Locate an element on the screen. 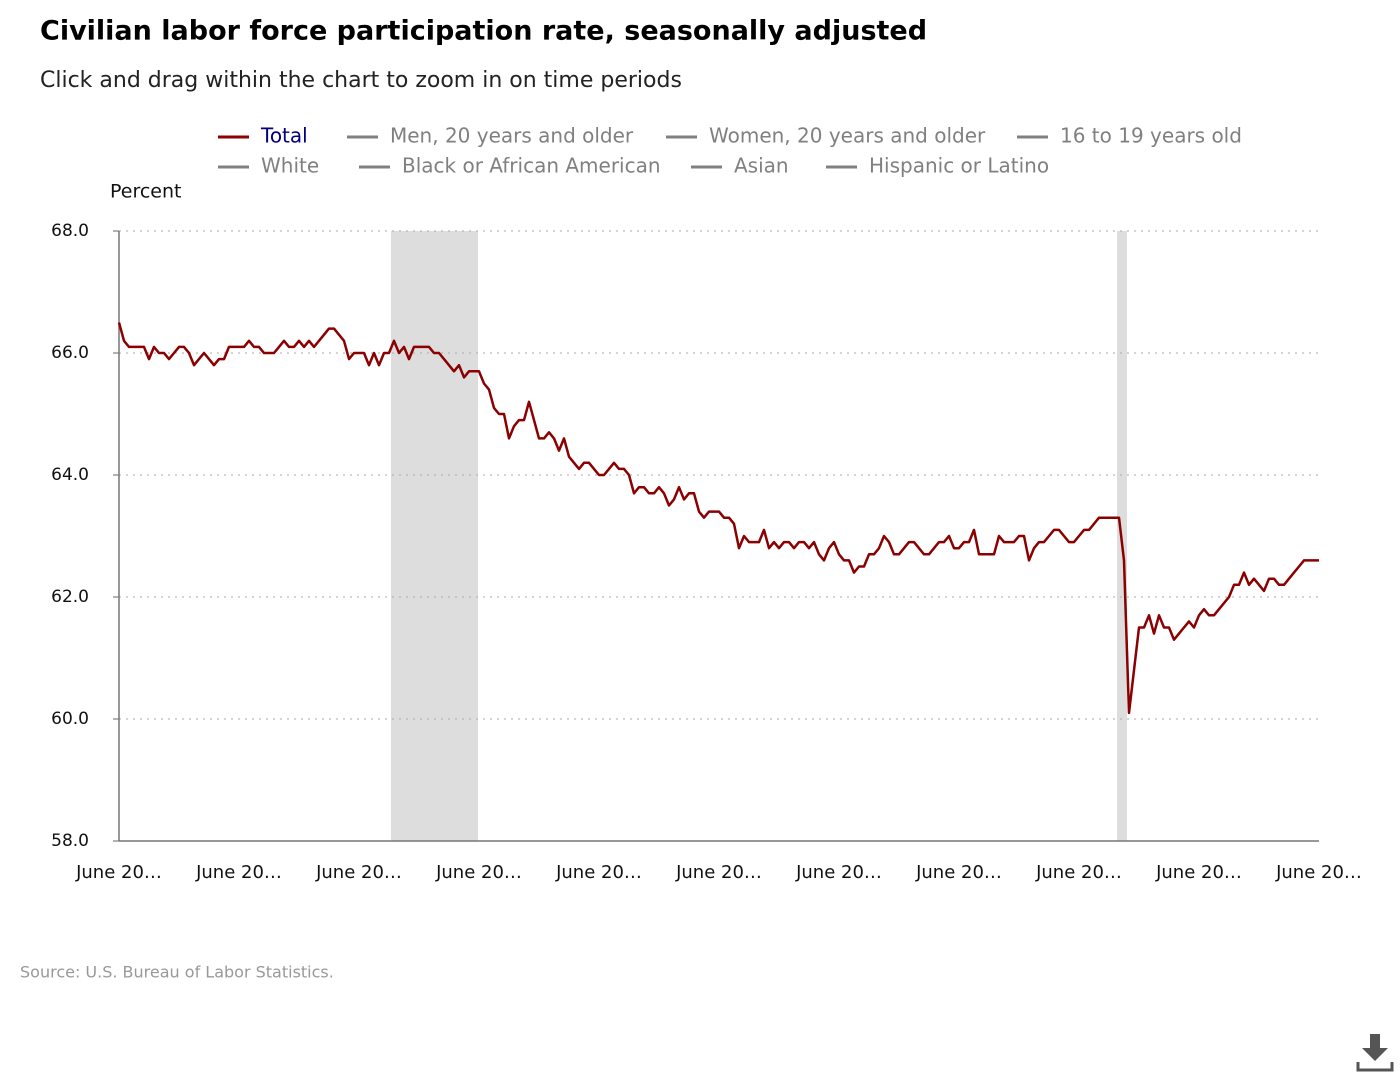  legend-label: White is located at coordinates (290, 166).